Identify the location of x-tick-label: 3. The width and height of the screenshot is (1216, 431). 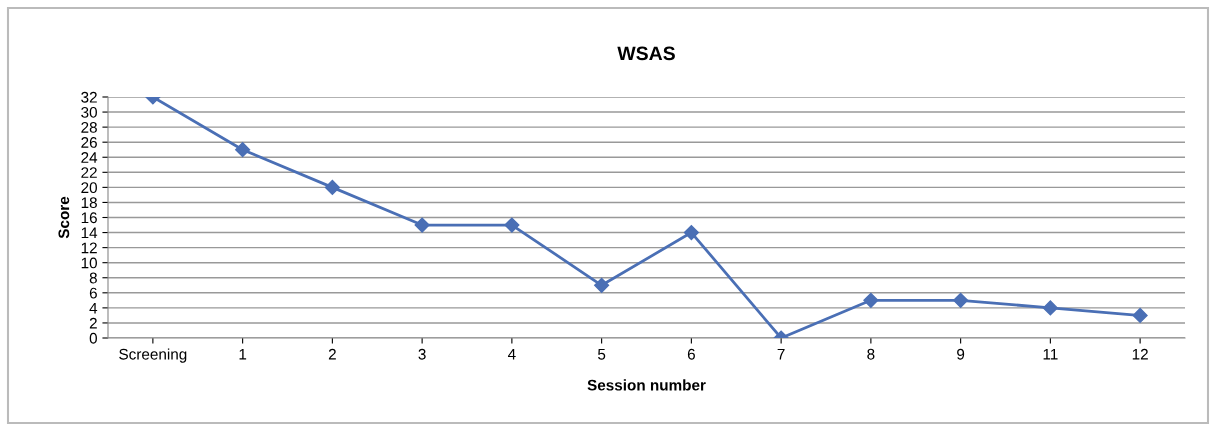
(422, 354).